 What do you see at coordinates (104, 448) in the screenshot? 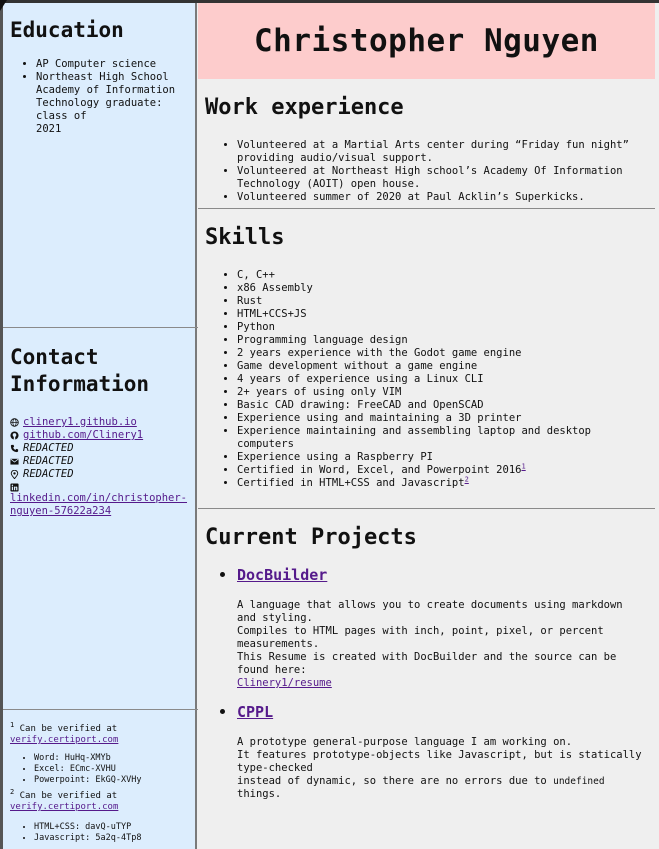
I see `contact-phone: REDACTED` at bounding box center [104, 448].